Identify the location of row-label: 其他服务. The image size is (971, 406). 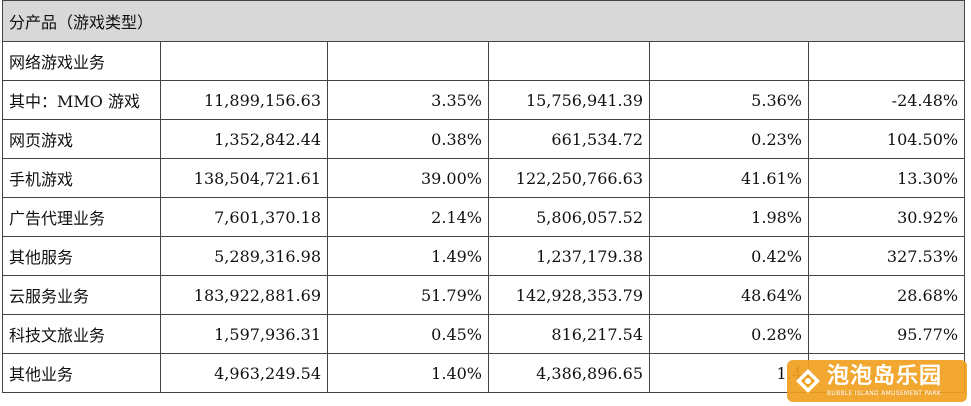
(81, 256).